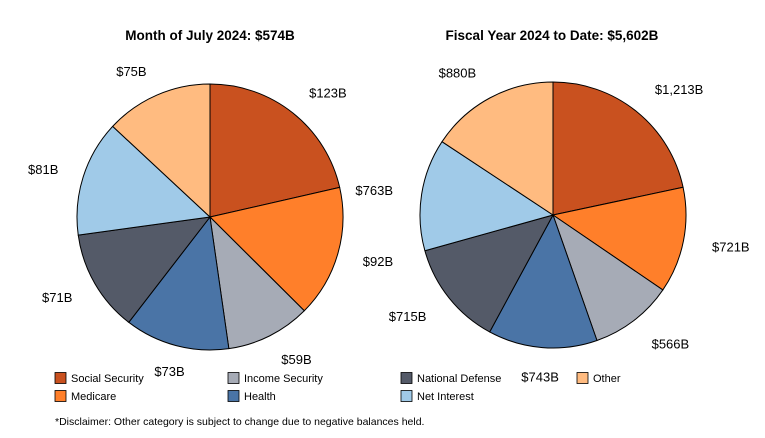  What do you see at coordinates (233, 396) in the screenshot?
I see `legend-swatch-health` at bounding box center [233, 396].